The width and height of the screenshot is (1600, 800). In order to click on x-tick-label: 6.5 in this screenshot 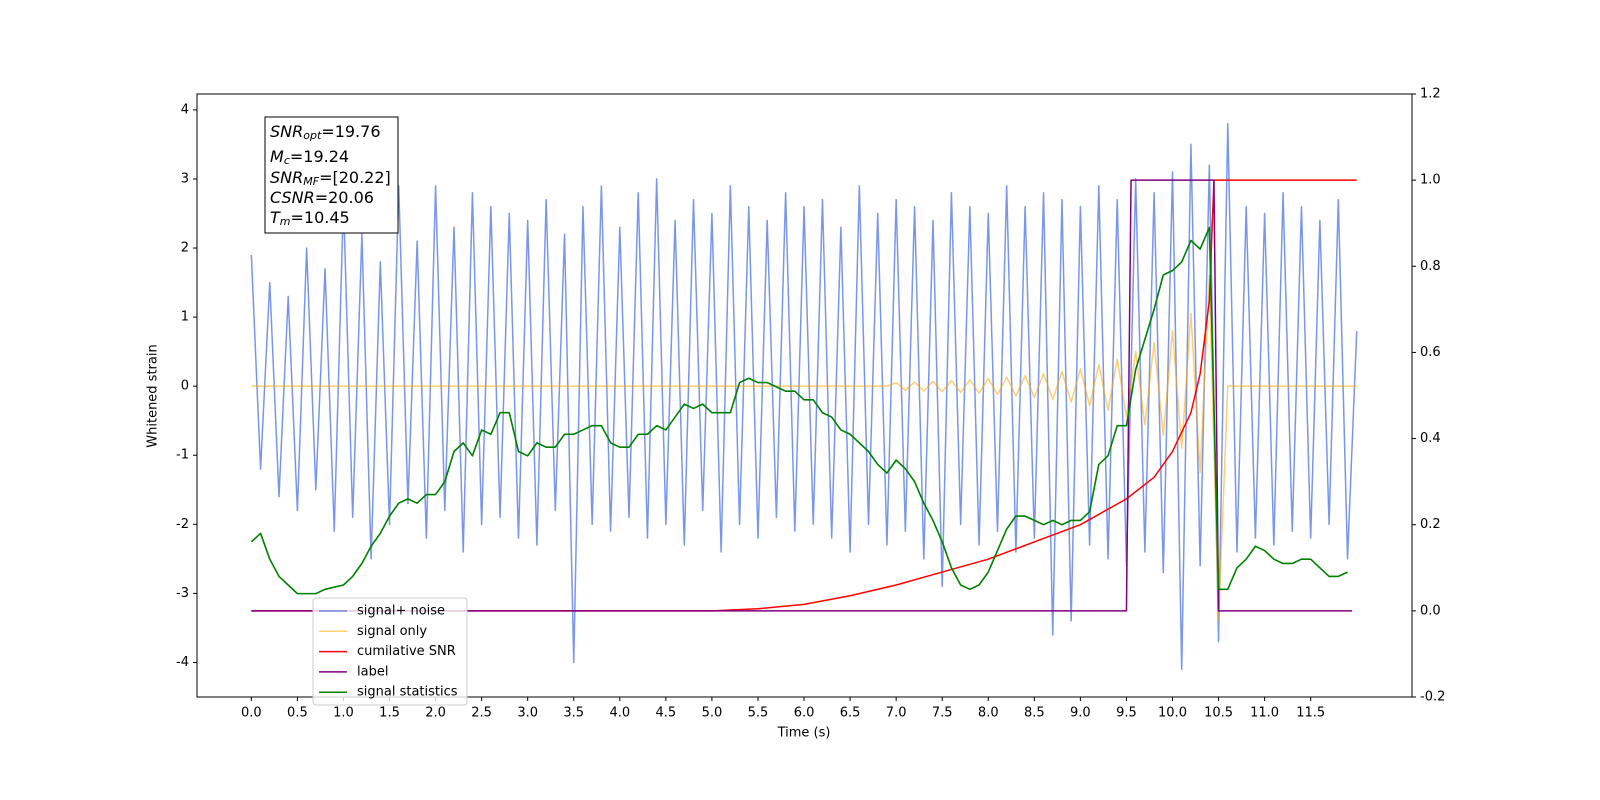, I will do `click(850, 713)`.